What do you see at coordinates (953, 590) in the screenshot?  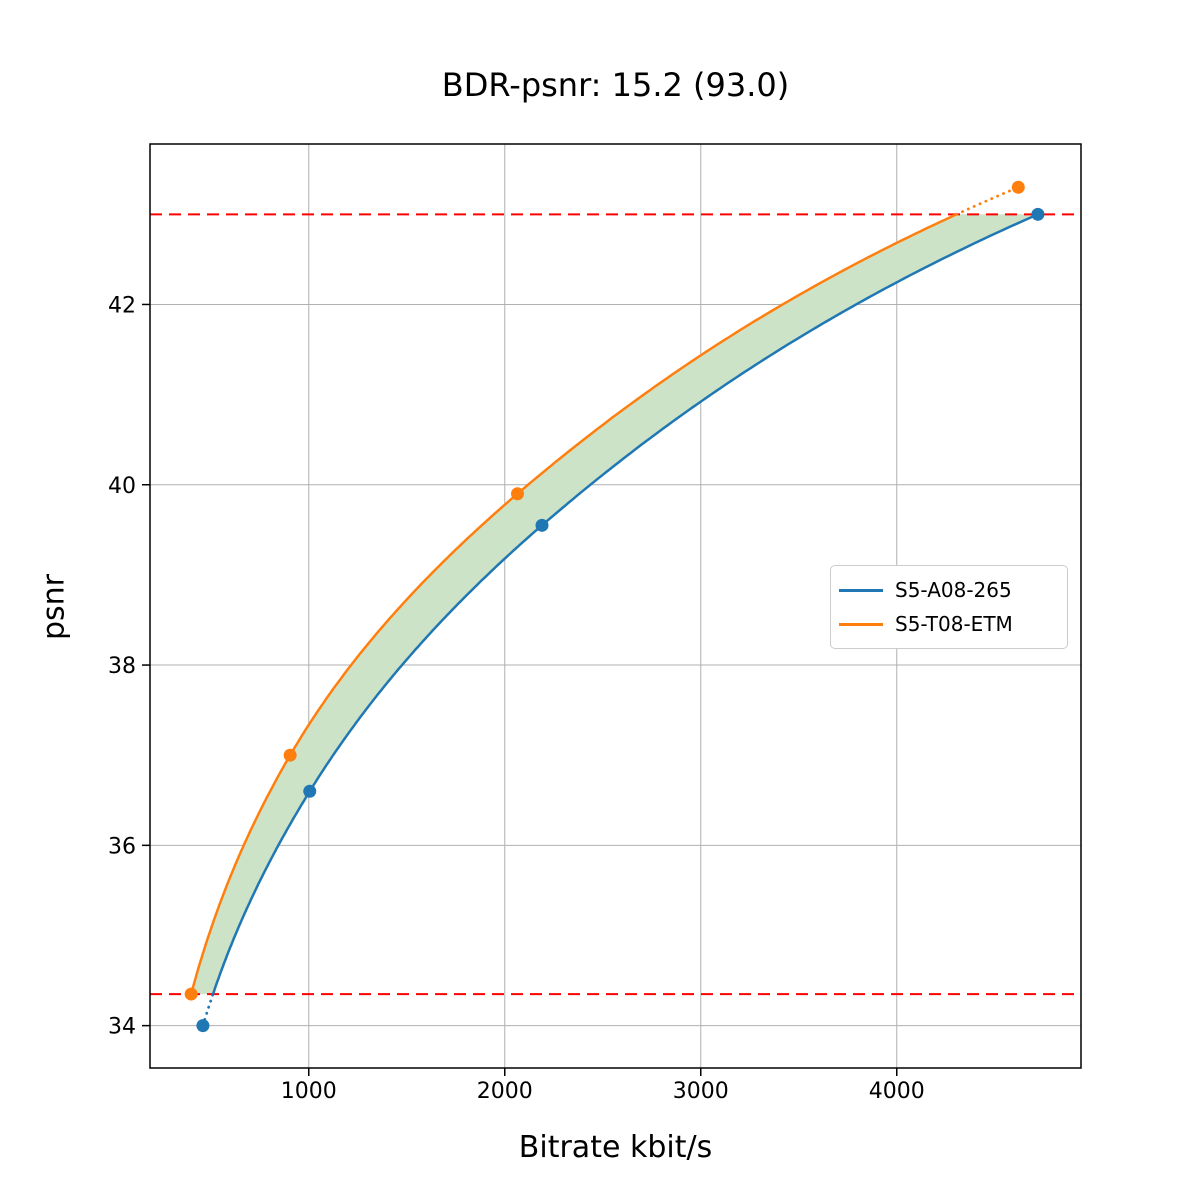 I see `legend-label: S5-A08-265` at bounding box center [953, 590].